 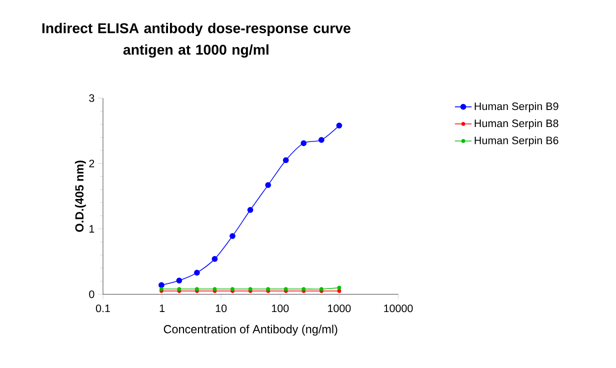 What do you see at coordinates (398, 308) in the screenshot?
I see `x-tick-label: 10000` at bounding box center [398, 308].